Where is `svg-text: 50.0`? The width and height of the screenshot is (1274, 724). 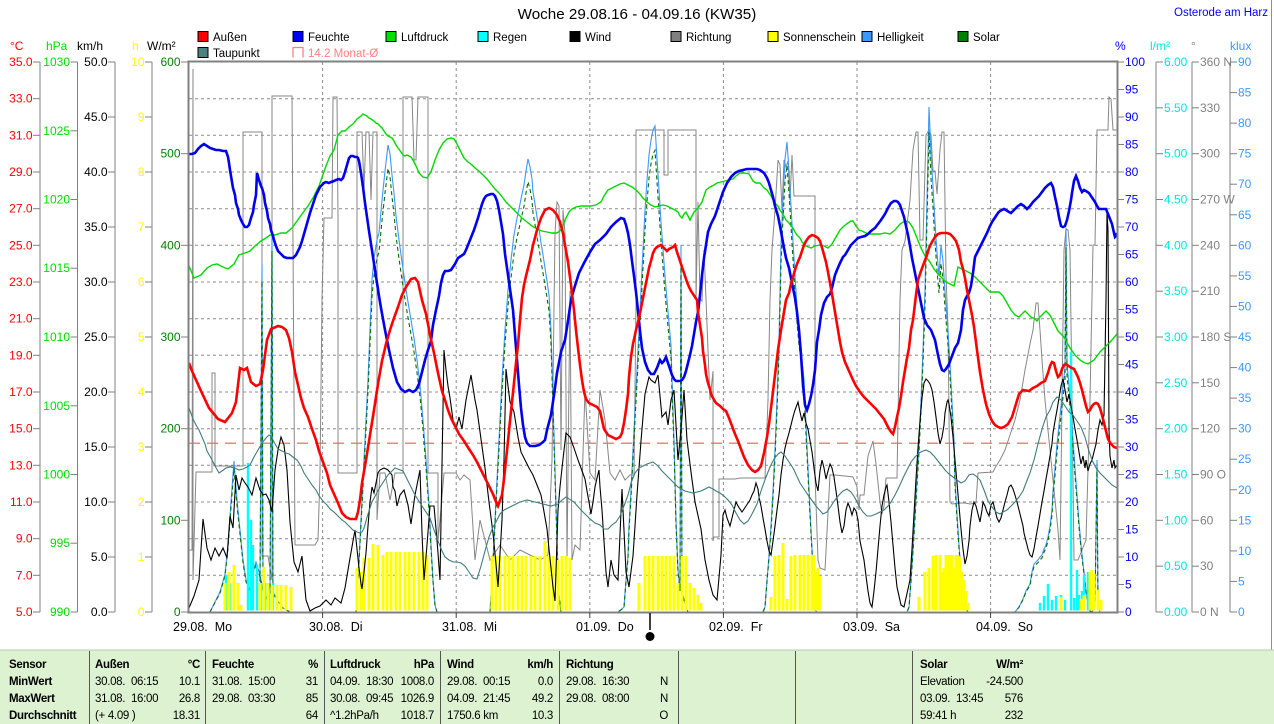
svg-text: 50.0 is located at coordinates (96, 62).